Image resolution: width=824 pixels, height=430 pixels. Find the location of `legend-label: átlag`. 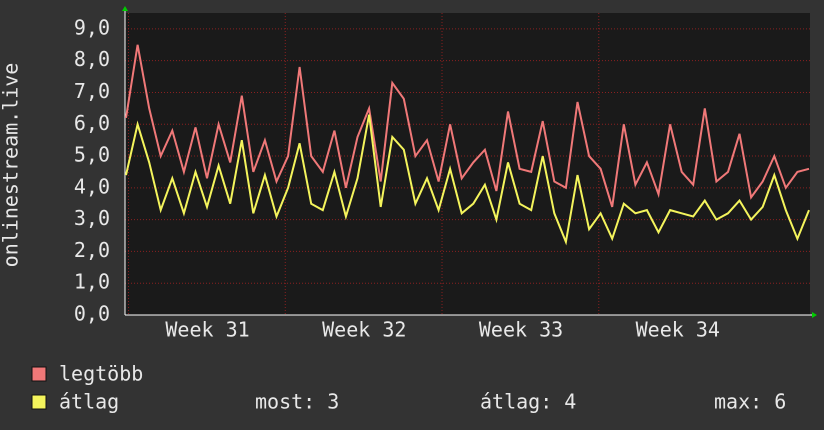

legend-label: átlag is located at coordinates (89, 402).